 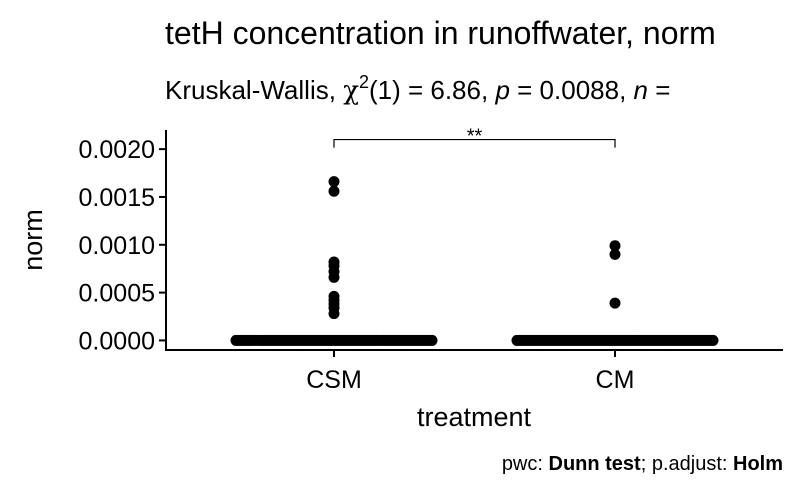 I want to click on caption-pwc-label: pwc:, so click(x=522, y=464).